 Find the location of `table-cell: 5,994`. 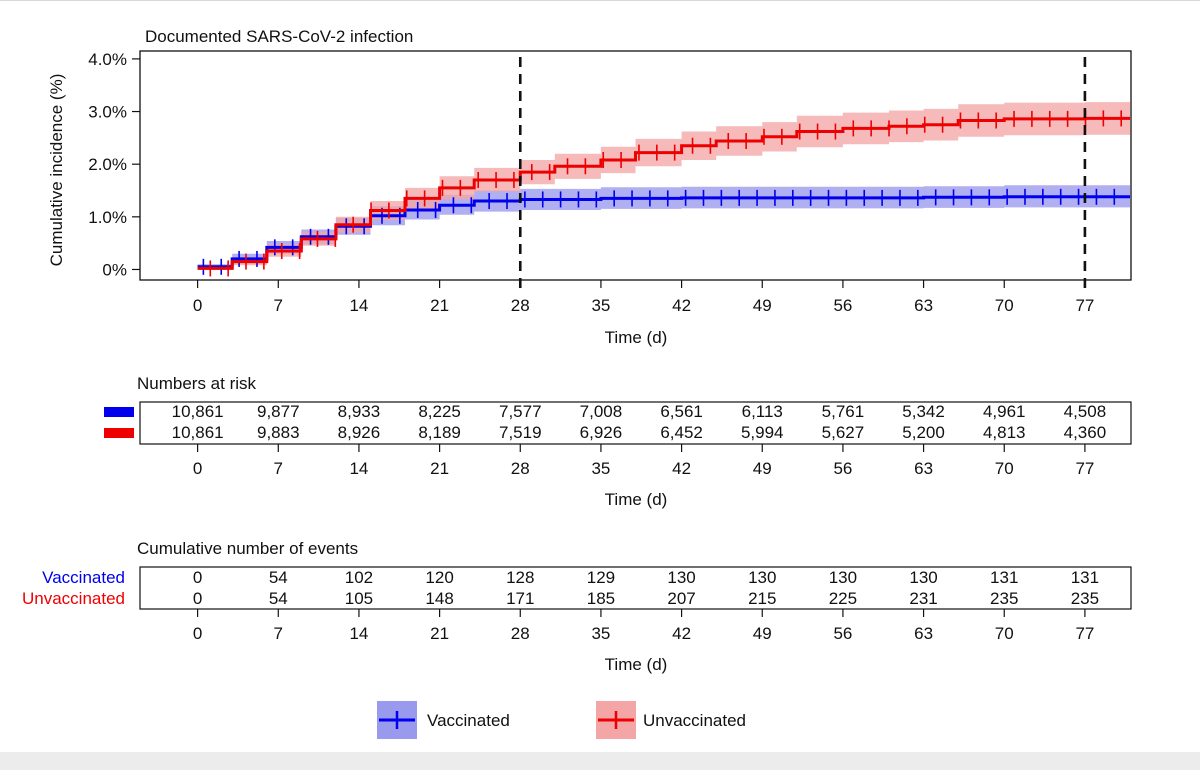

table-cell: 5,994 is located at coordinates (762, 432).